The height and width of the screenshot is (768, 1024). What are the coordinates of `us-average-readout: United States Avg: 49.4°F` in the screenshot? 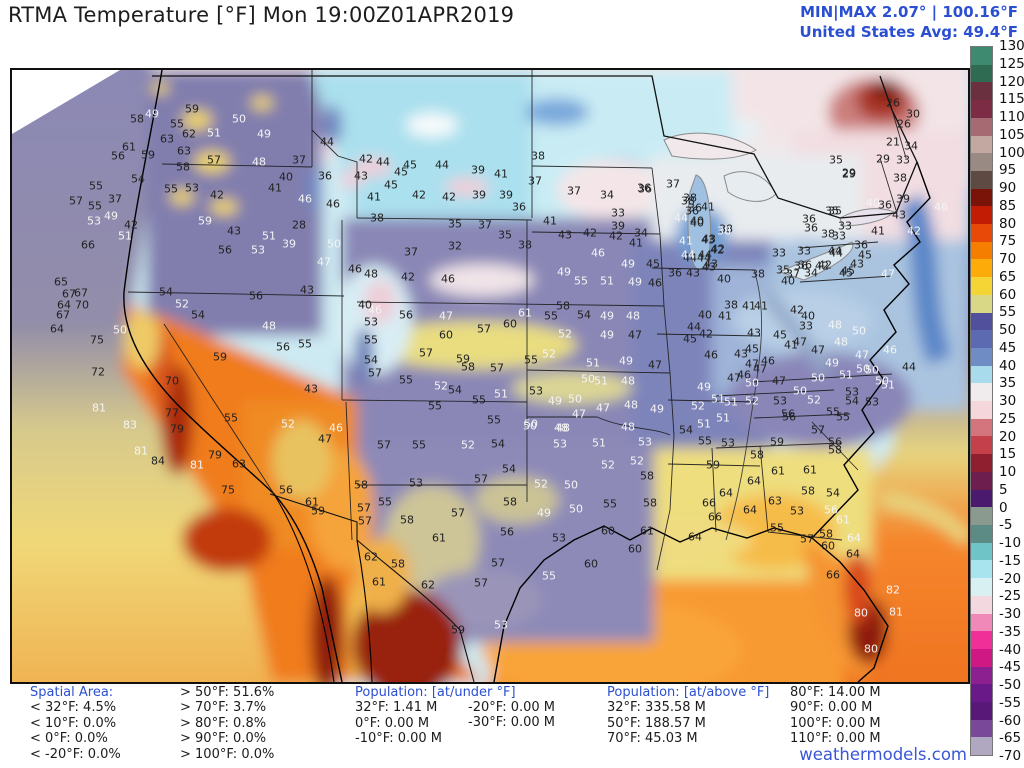 It's located at (908, 32).